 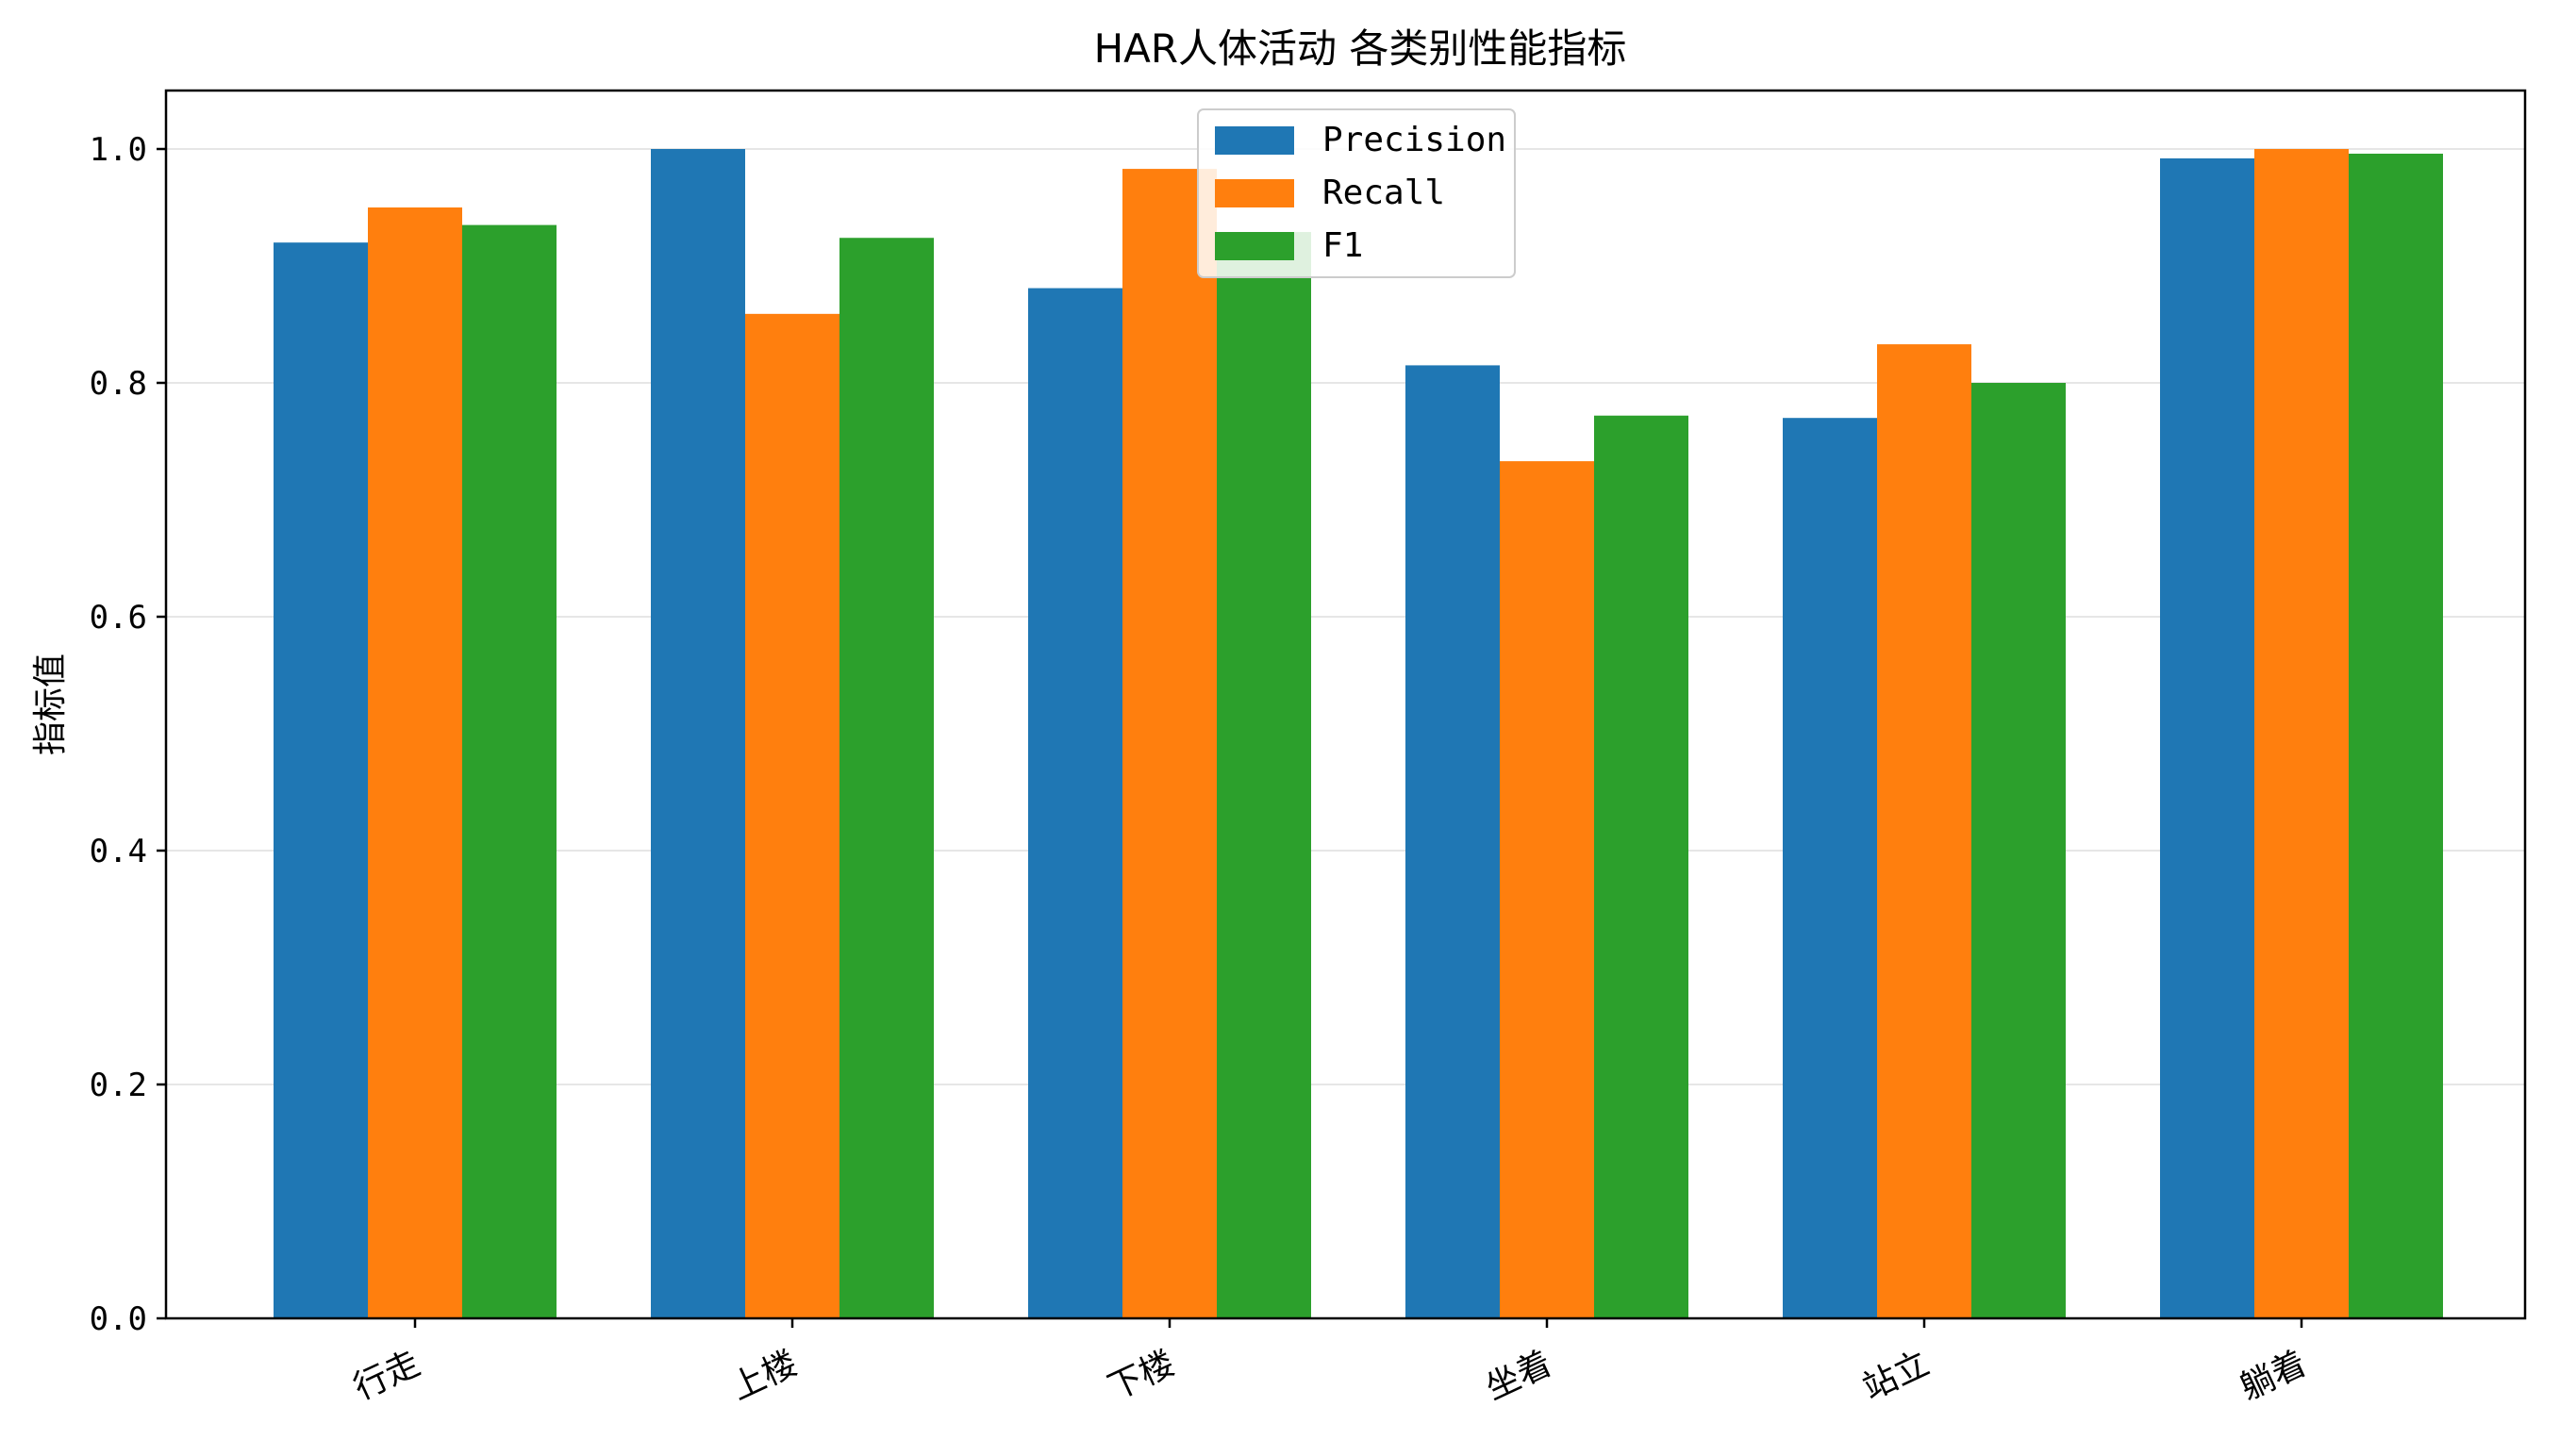 What do you see at coordinates (1254, 246) in the screenshot?
I see `legend-swatch-f1` at bounding box center [1254, 246].